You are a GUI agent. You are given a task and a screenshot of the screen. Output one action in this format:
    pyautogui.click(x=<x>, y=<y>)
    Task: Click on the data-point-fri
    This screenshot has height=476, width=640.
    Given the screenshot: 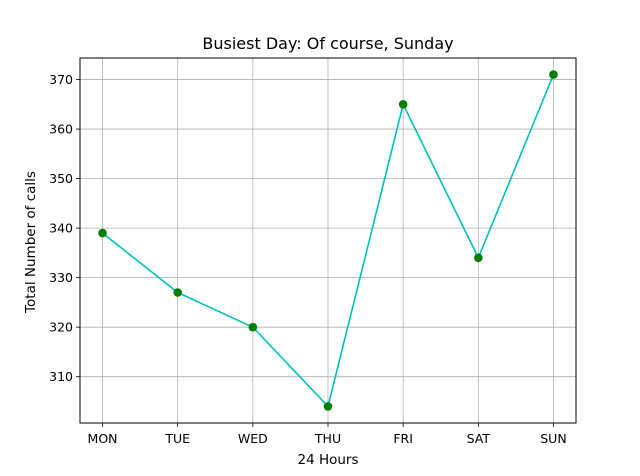 What is the action you would take?
    pyautogui.click(x=403, y=104)
    